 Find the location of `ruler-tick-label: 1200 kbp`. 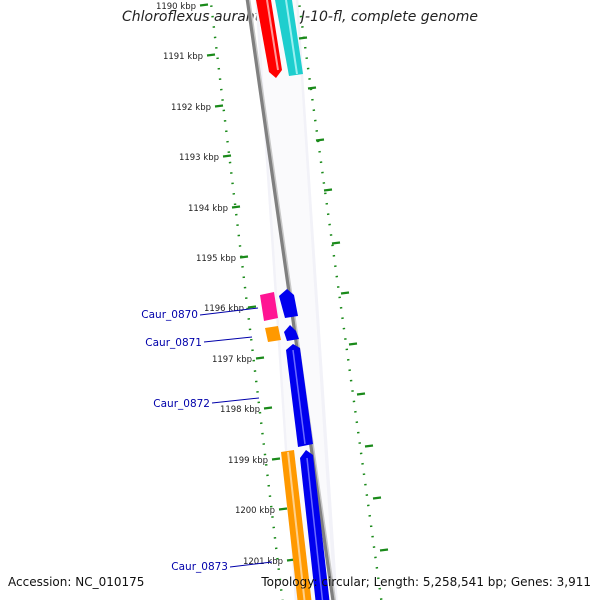

ruler-tick-label: 1200 kbp is located at coordinates (255, 511).